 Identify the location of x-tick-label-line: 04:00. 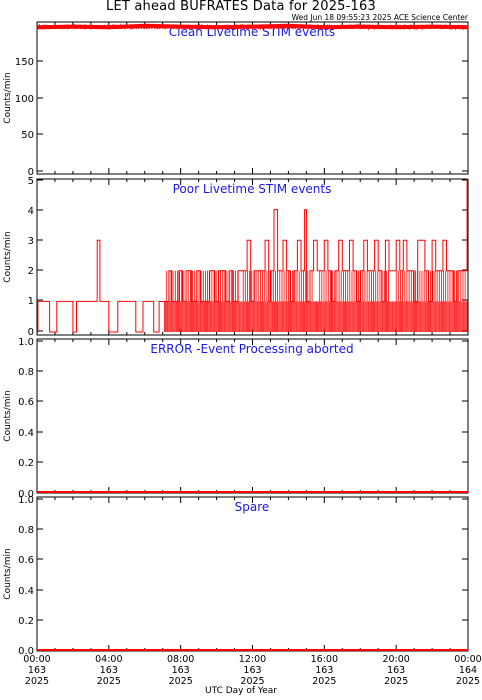
(108, 659).